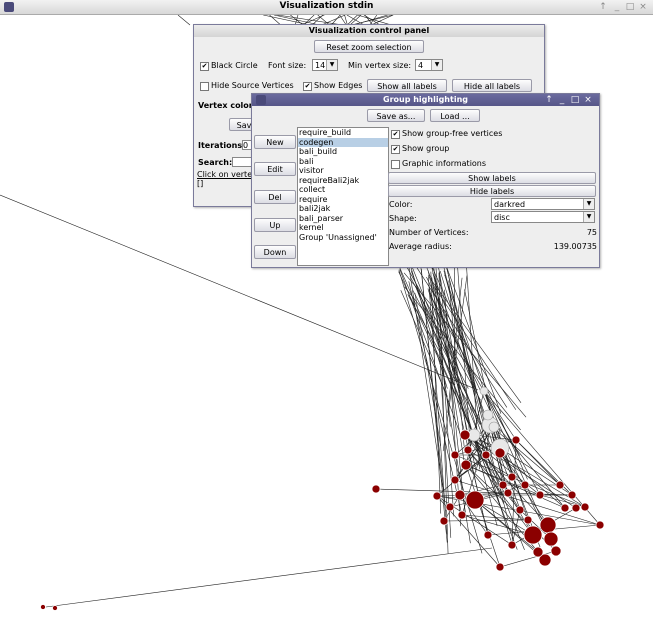  I want to click on group-list-item: requireBali2jak, so click(329, 180).